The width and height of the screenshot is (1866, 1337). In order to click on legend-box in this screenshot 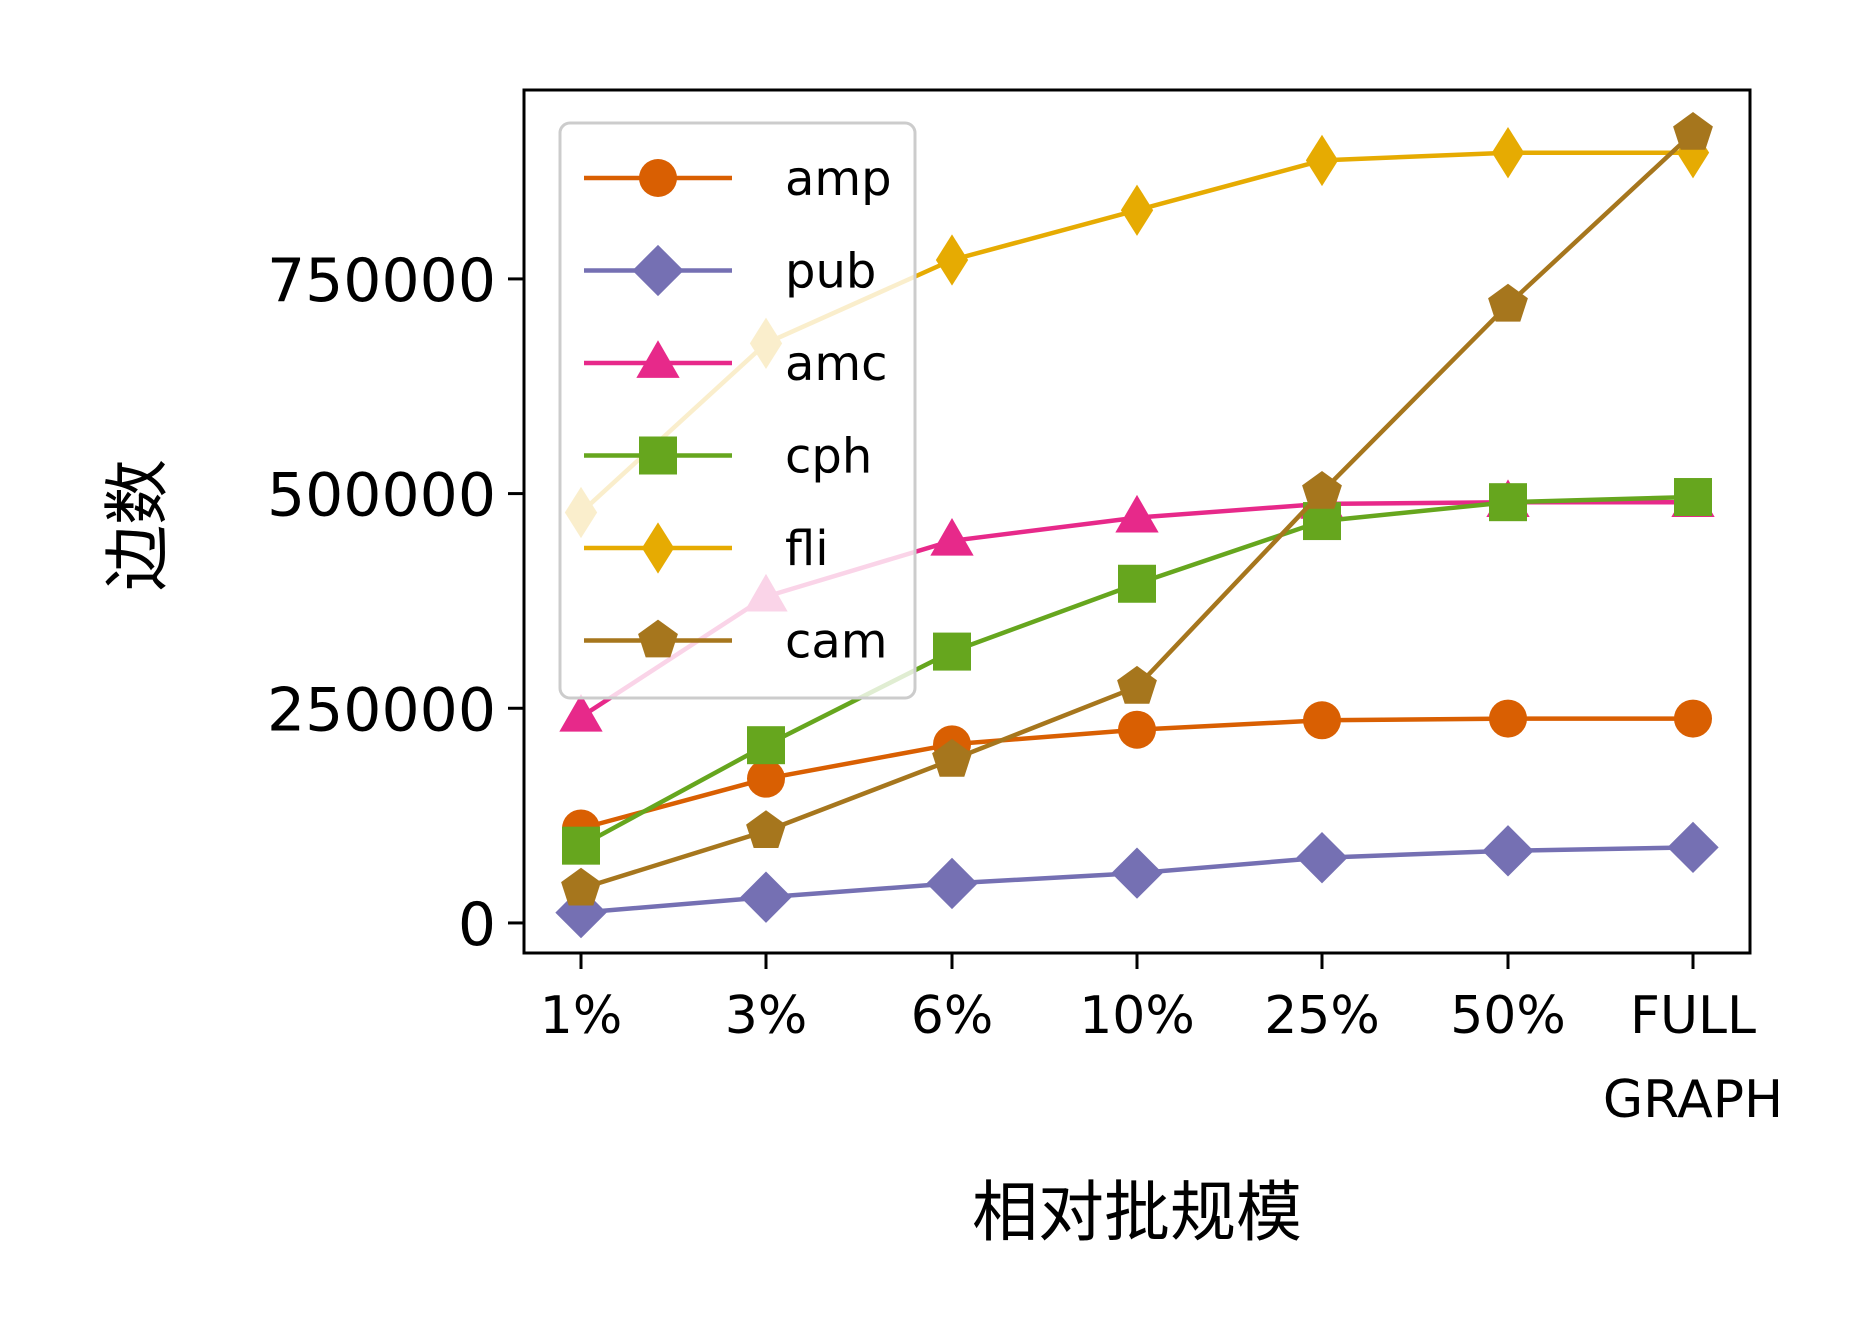, I will do `click(737, 410)`.